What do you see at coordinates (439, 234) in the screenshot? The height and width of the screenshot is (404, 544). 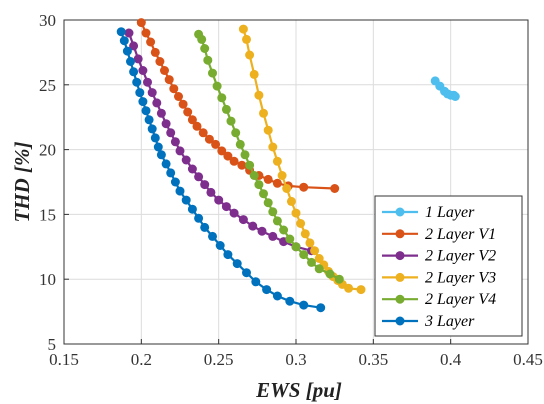 I see `legend-item: 2 Layer V1` at bounding box center [439, 234].